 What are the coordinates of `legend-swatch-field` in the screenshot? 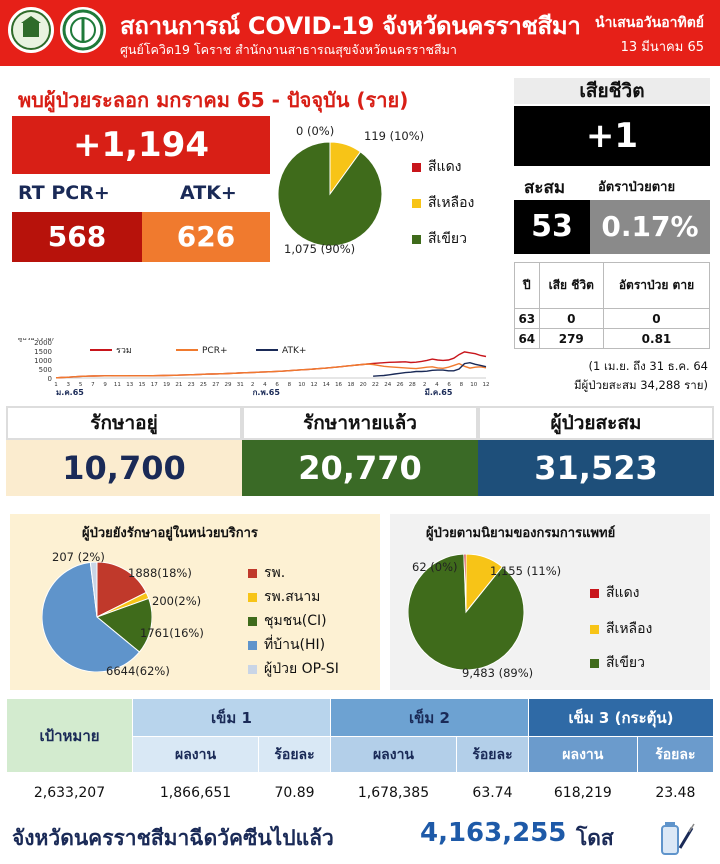 It's located at (252, 597).